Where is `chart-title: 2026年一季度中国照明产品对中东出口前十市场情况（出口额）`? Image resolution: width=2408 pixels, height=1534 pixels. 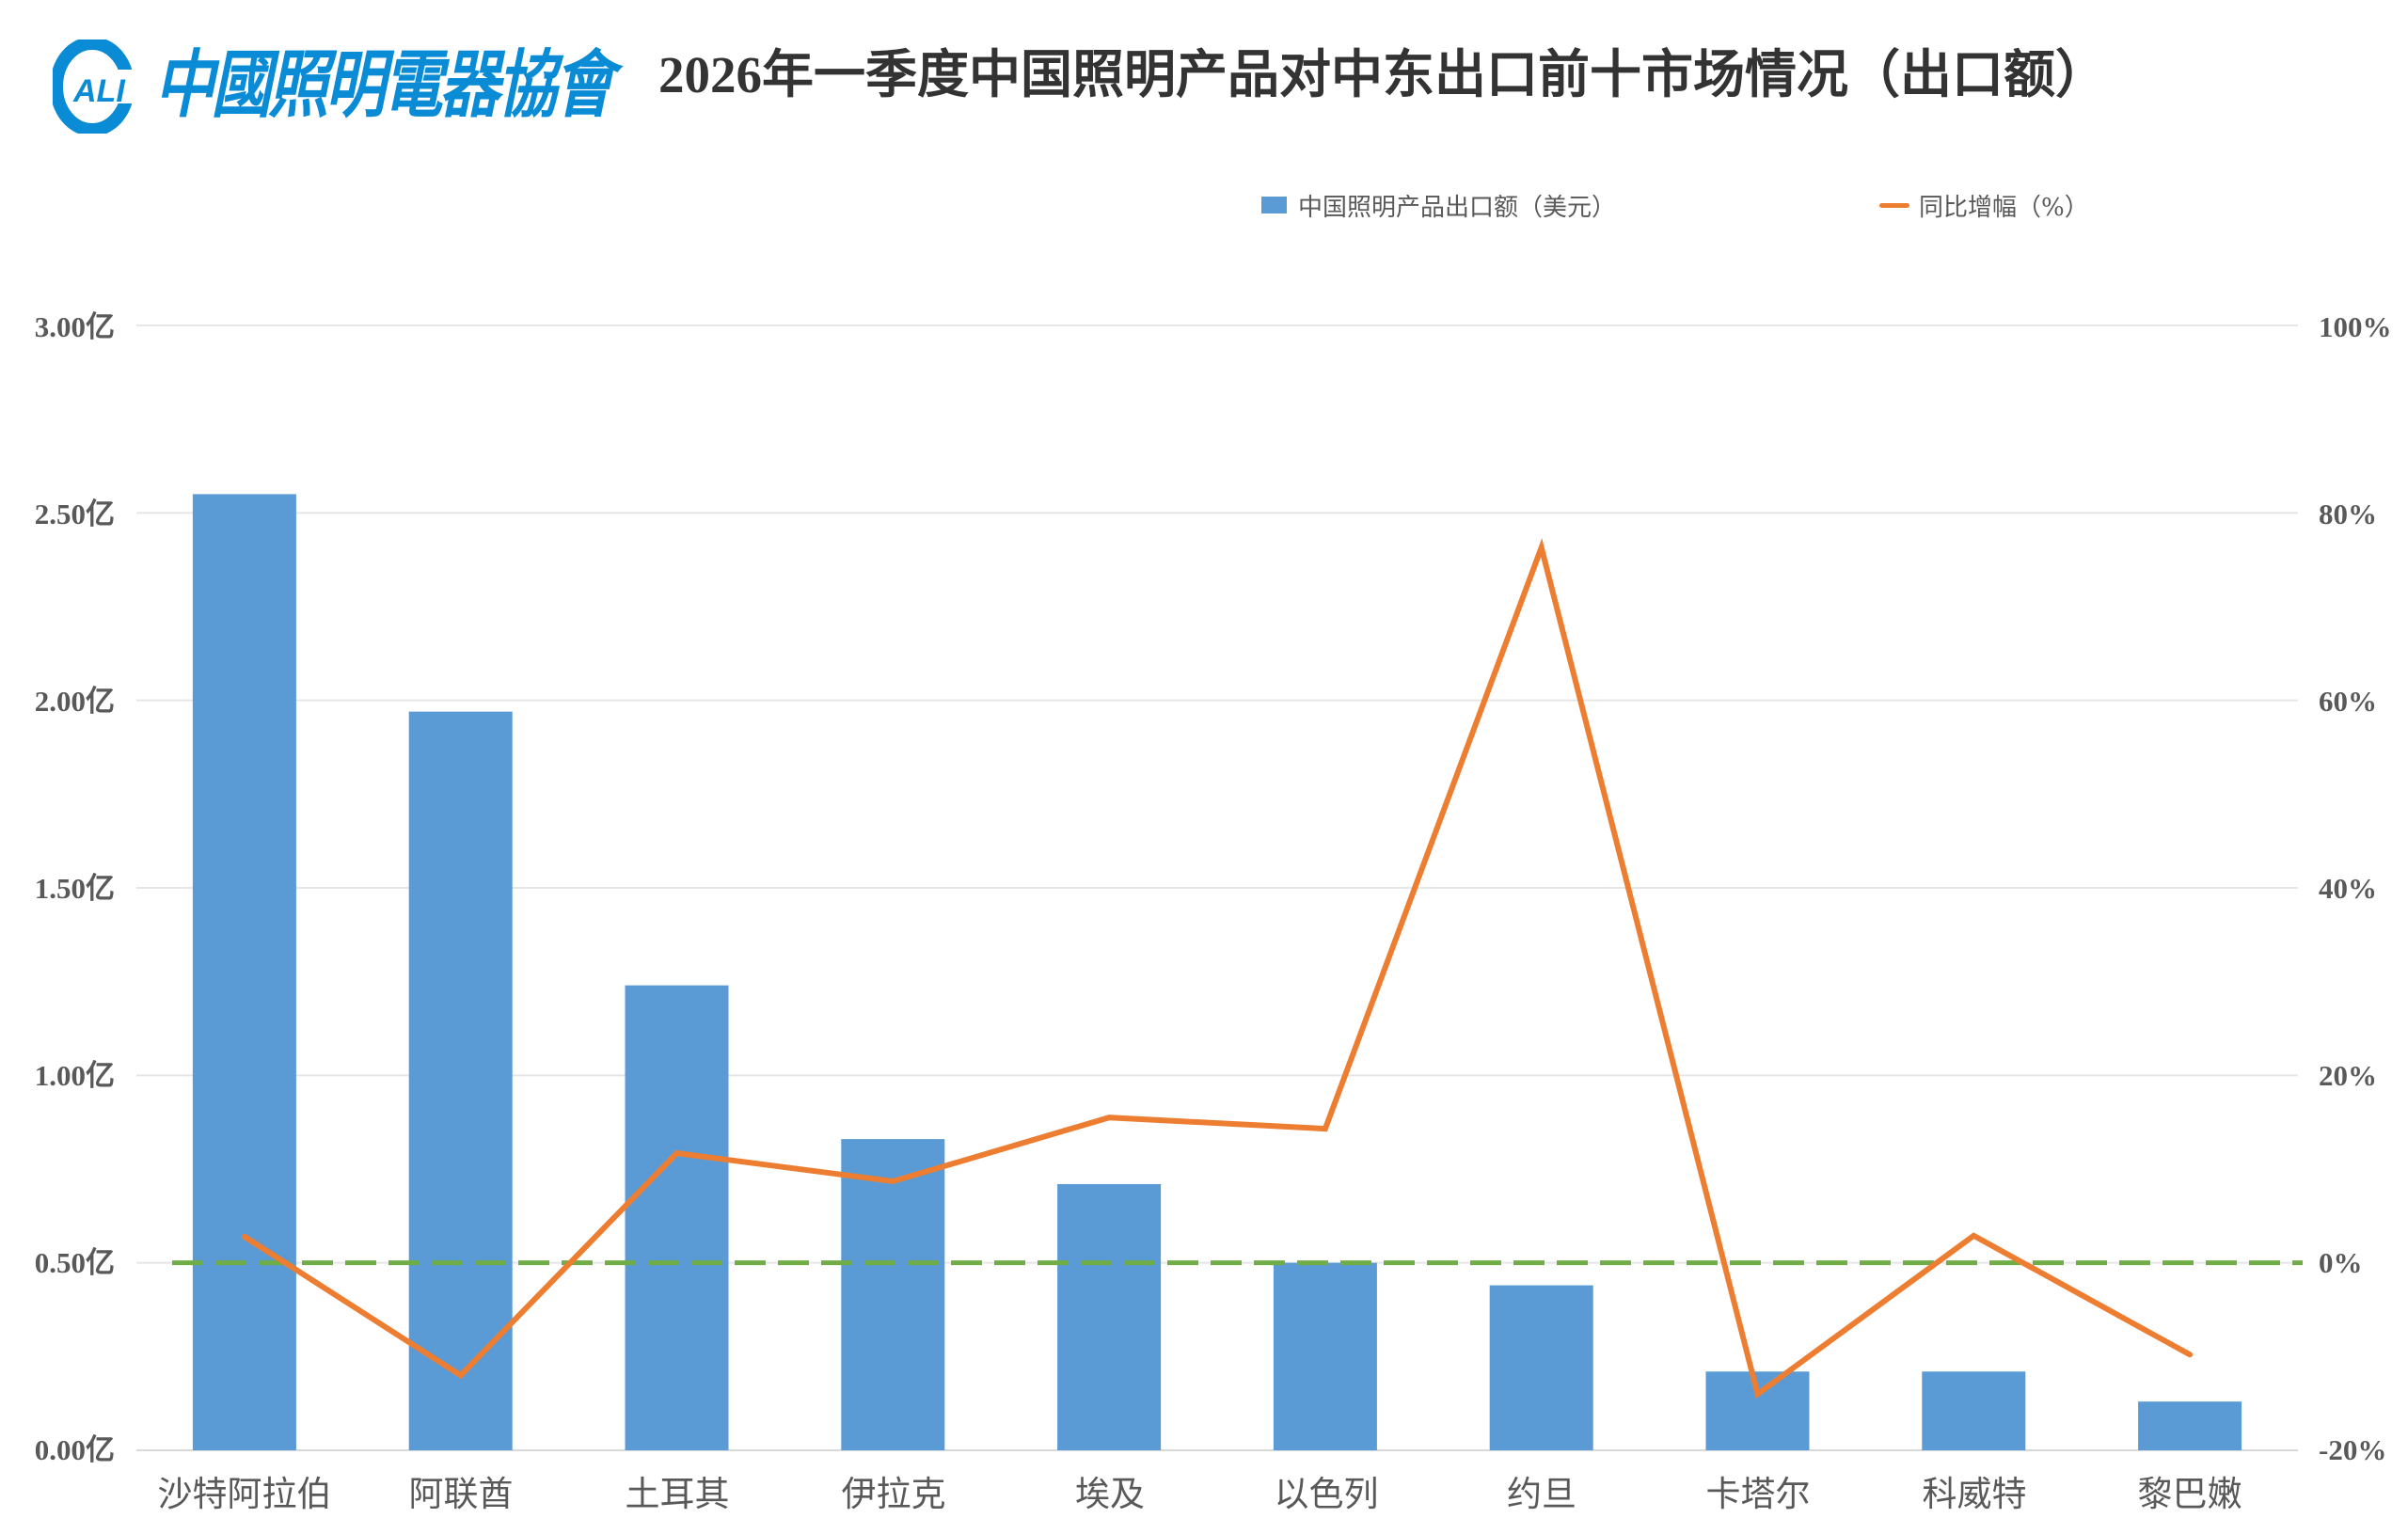
chart-title: 2026年一季度中国照明产品对中东出口前十市场情况（出口额） is located at coordinates (1383, 74).